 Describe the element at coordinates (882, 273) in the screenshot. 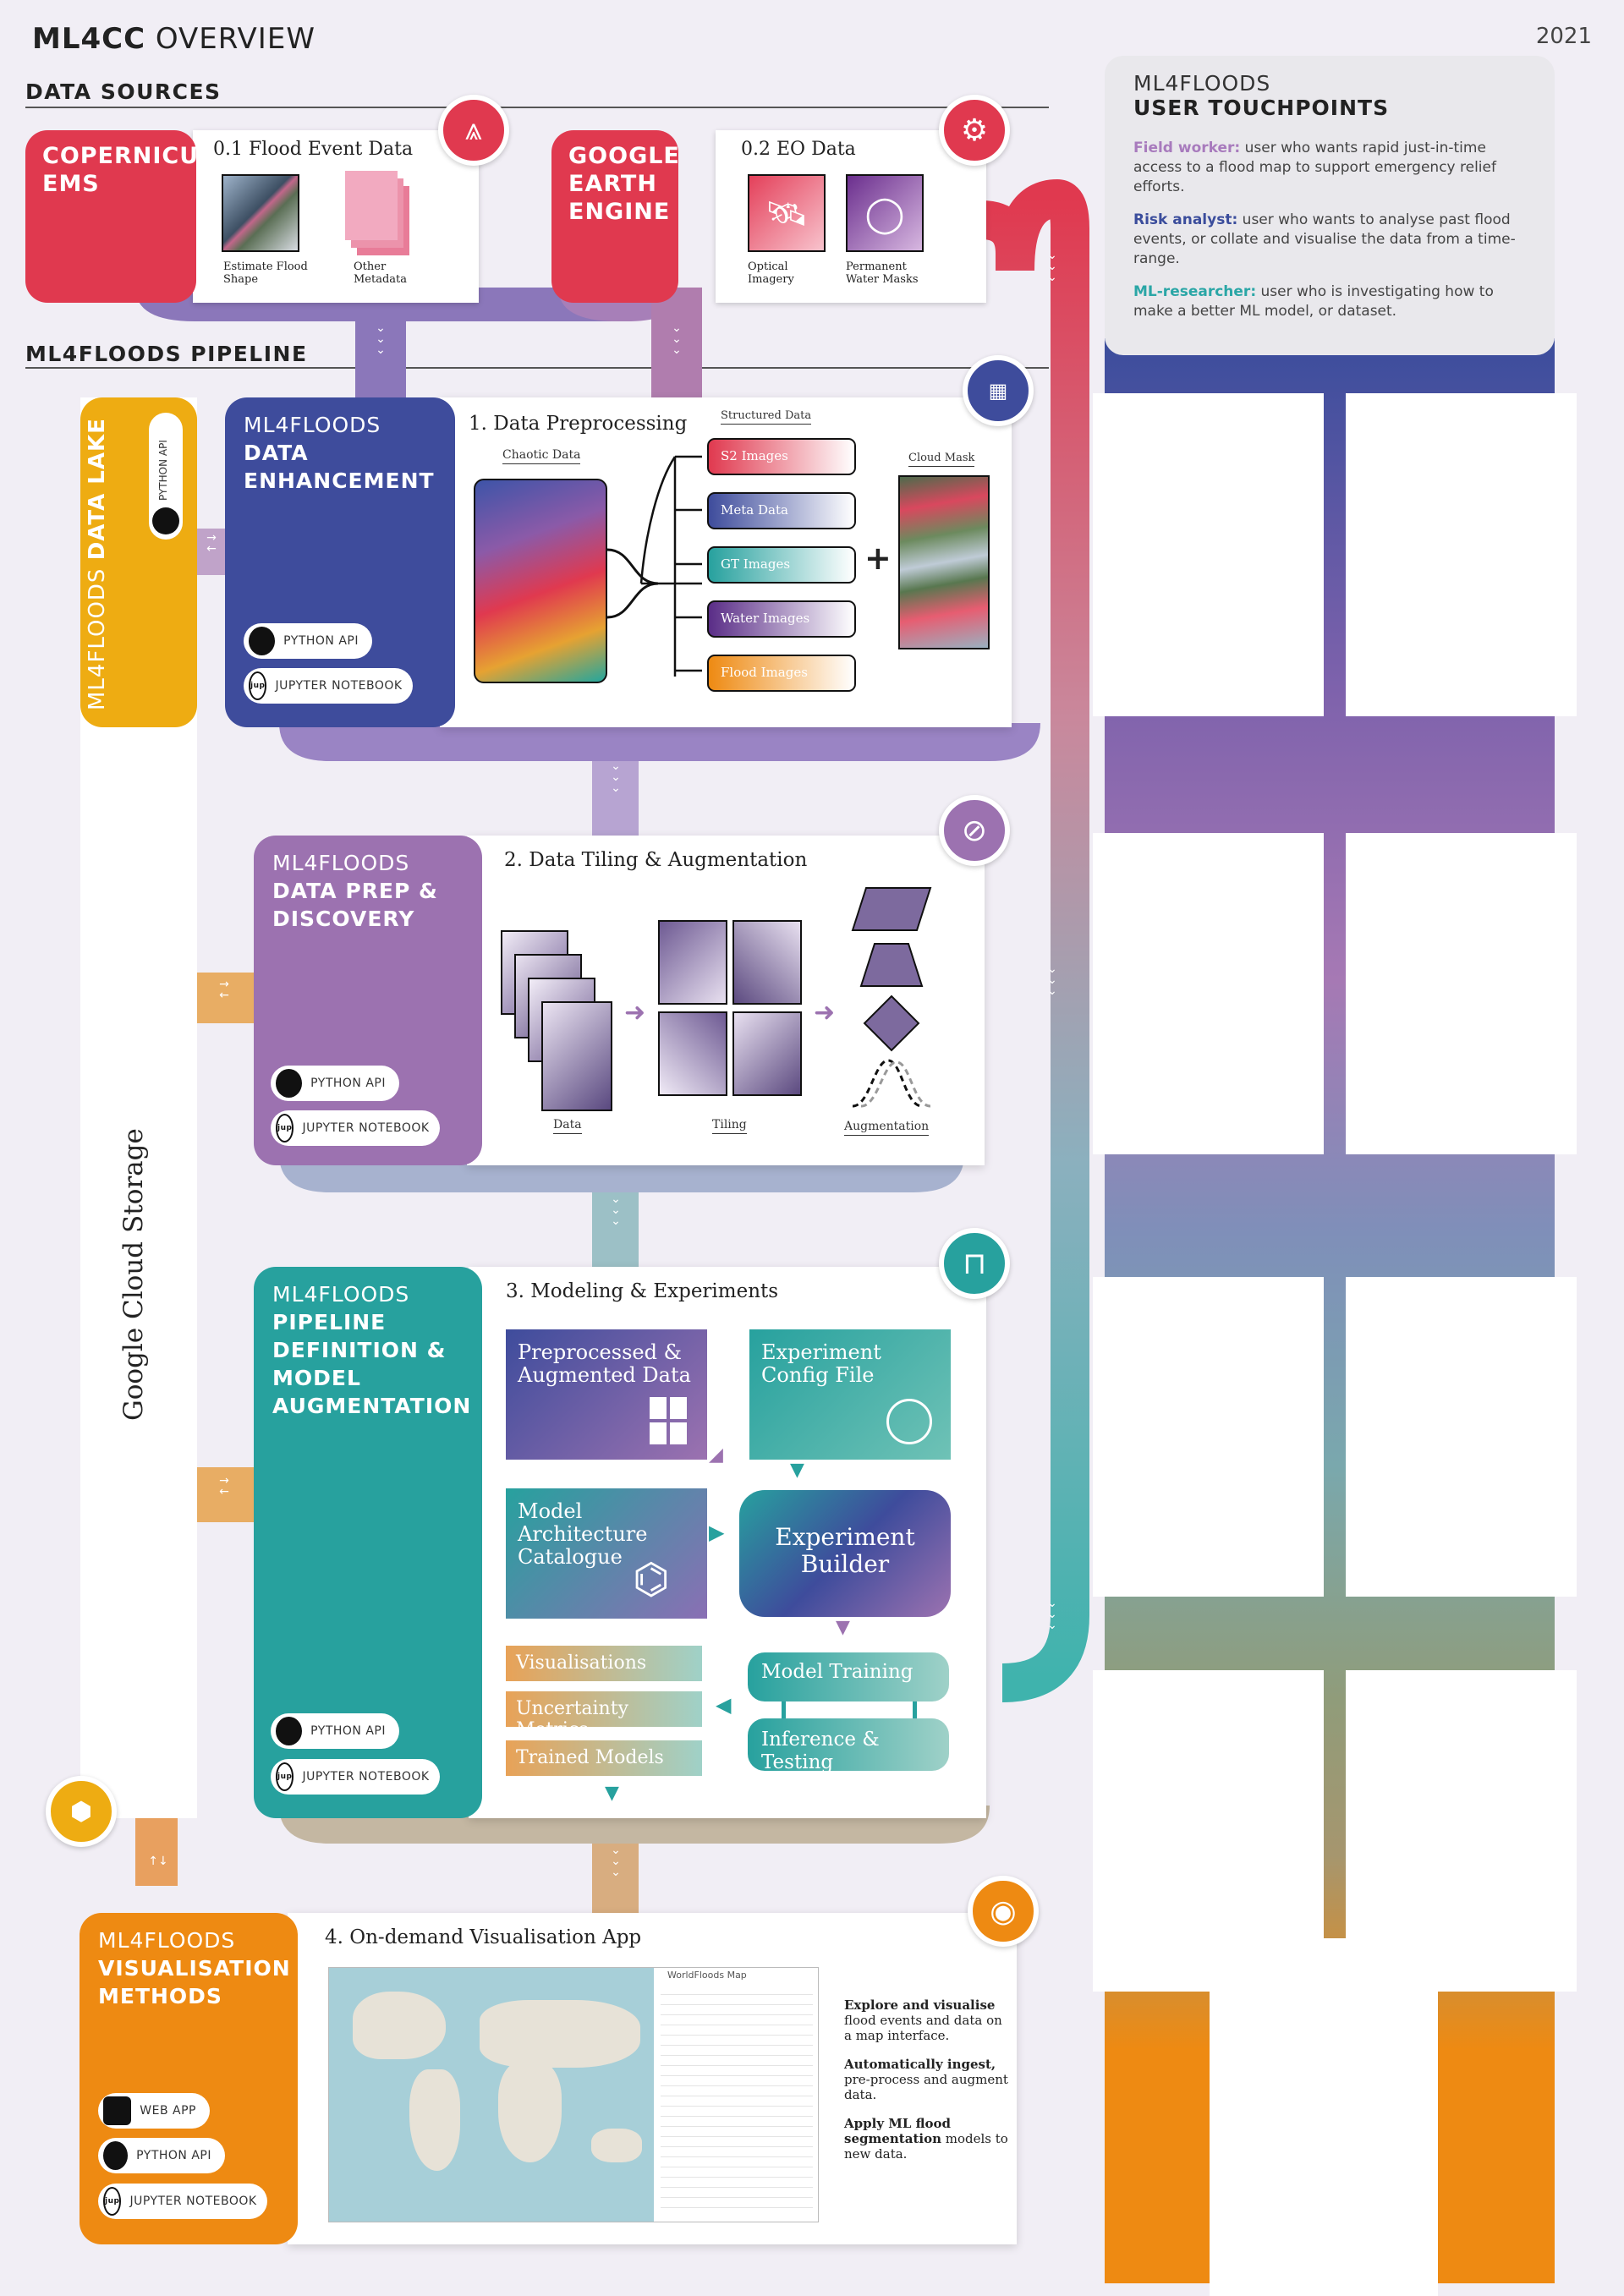

I see `water-masks-label: Permanent Water Masks` at that location.